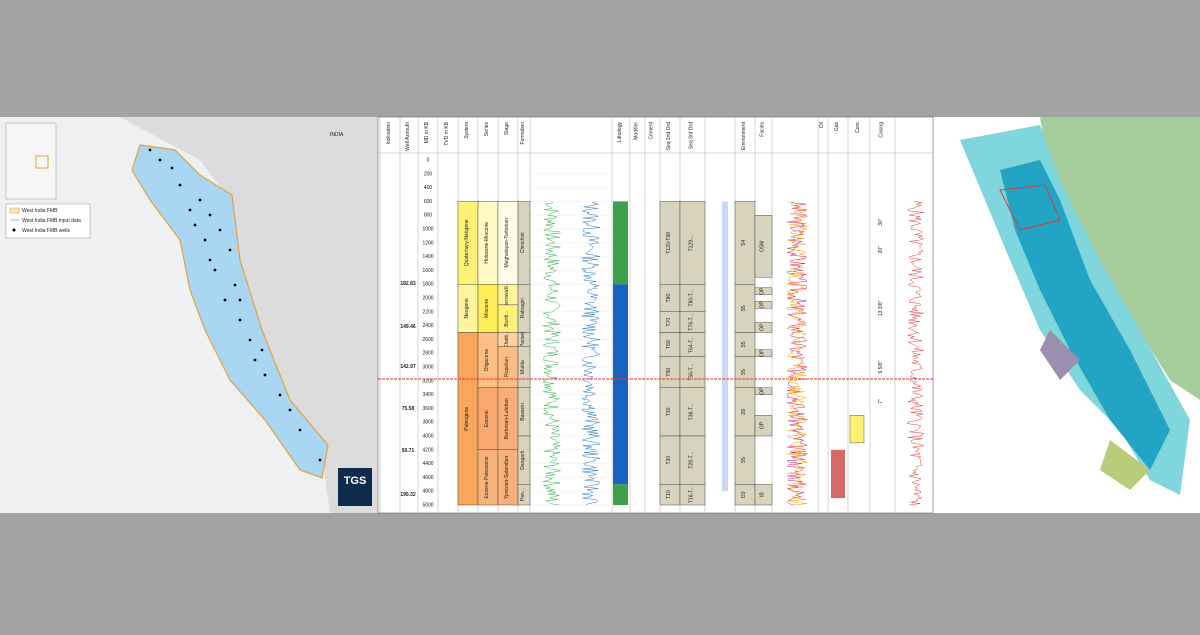 The image size is (1200, 635). Describe the element at coordinates (427, 464) in the screenshot. I see `depth-label: 4400` at that location.